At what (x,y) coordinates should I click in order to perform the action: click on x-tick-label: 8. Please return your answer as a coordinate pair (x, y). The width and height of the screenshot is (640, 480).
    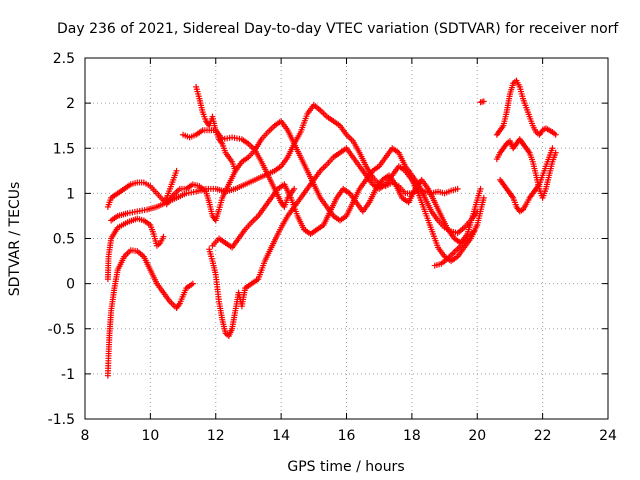
    Looking at the image, I should click on (85, 436).